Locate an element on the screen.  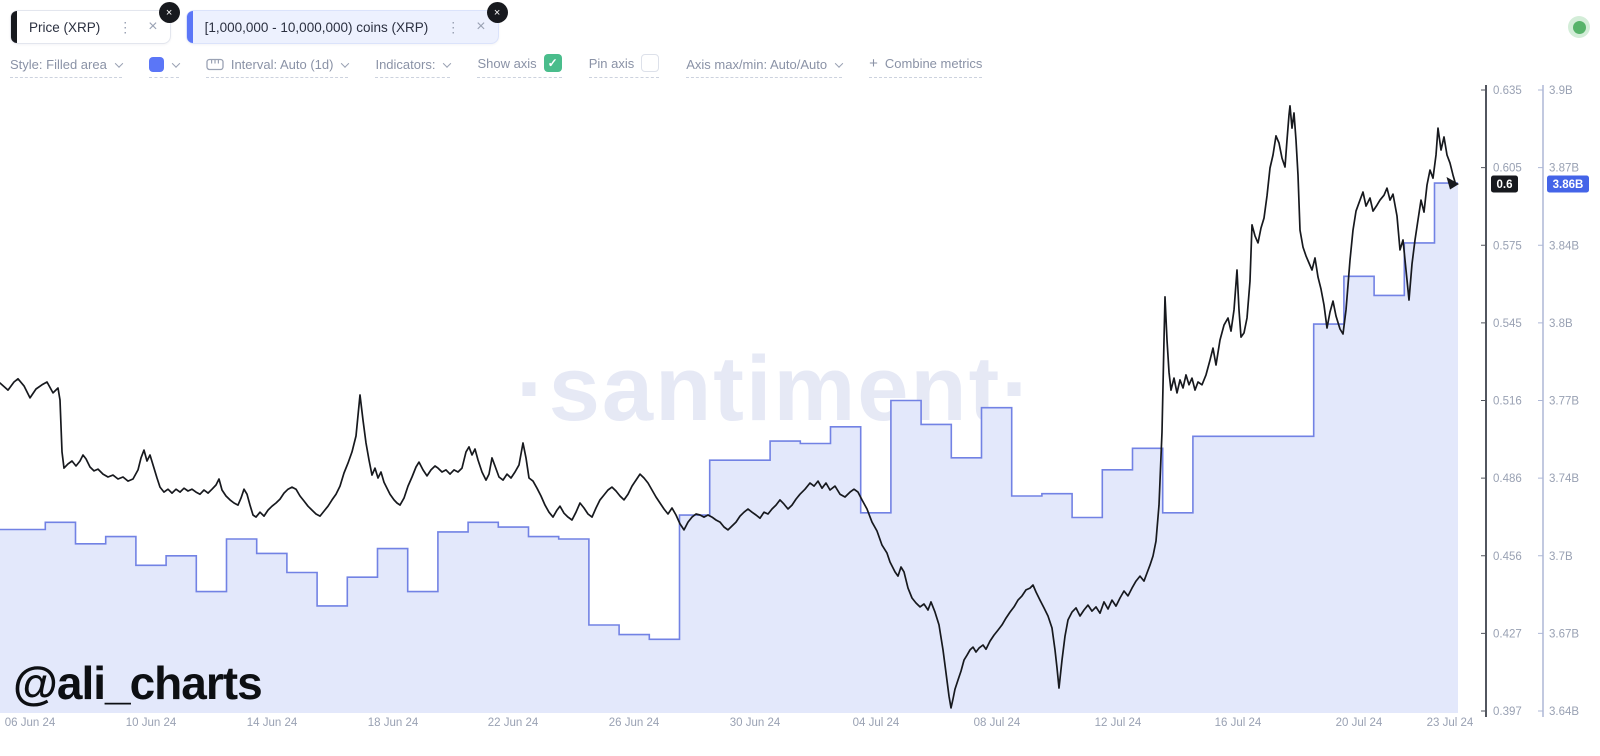
show-axis-label: Show axis is located at coordinates (507, 63).